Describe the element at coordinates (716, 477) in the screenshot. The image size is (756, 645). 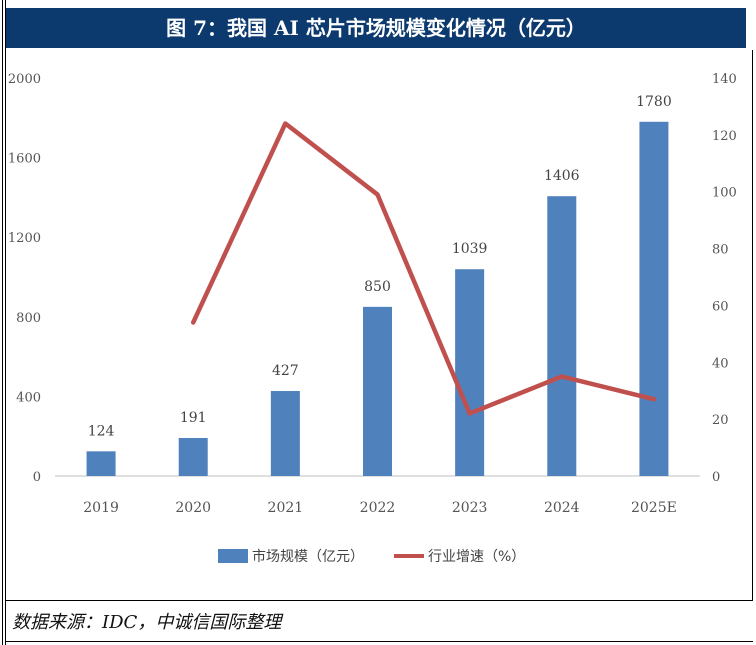
I see `y-right-tick-label: 0` at that location.